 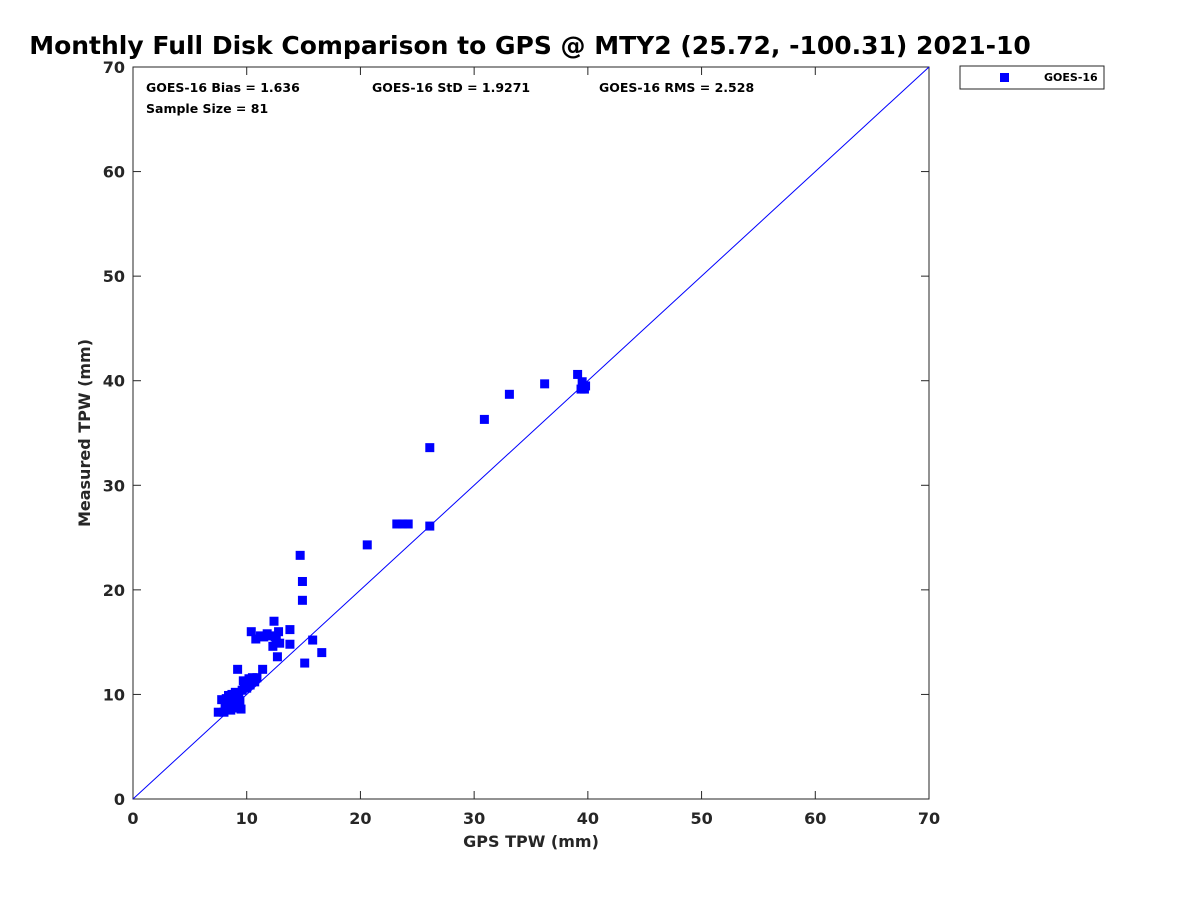 What do you see at coordinates (588, 818) in the screenshot?
I see `x-tick-label: 40` at bounding box center [588, 818].